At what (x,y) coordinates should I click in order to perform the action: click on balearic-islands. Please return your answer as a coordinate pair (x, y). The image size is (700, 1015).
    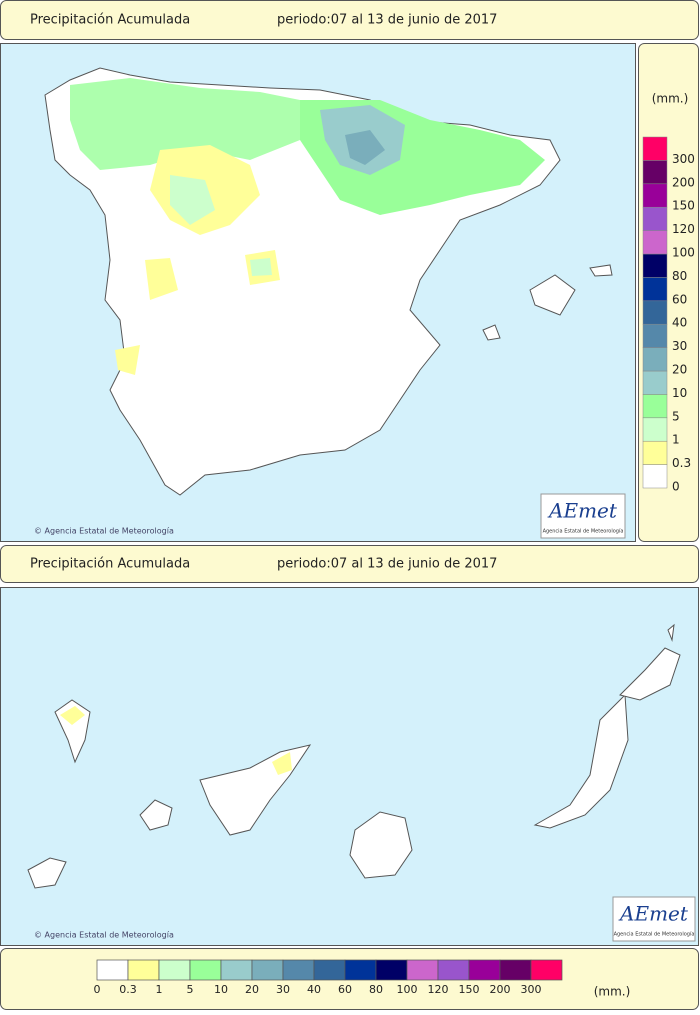
    Looking at the image, I should click on (547, 302).